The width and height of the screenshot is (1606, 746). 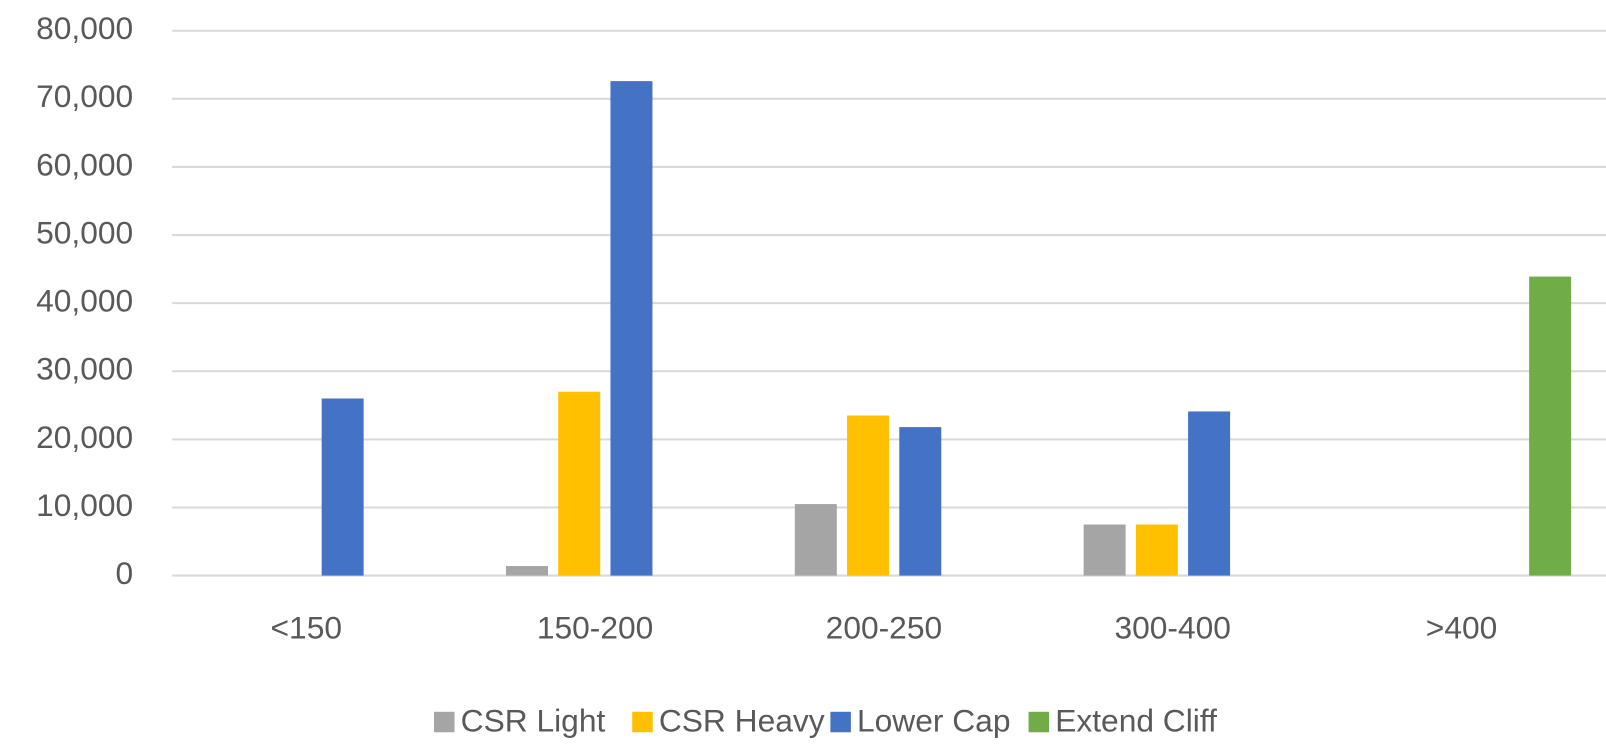 I want to click on y-tick-label: 40,000, so click(x=84, y=301).